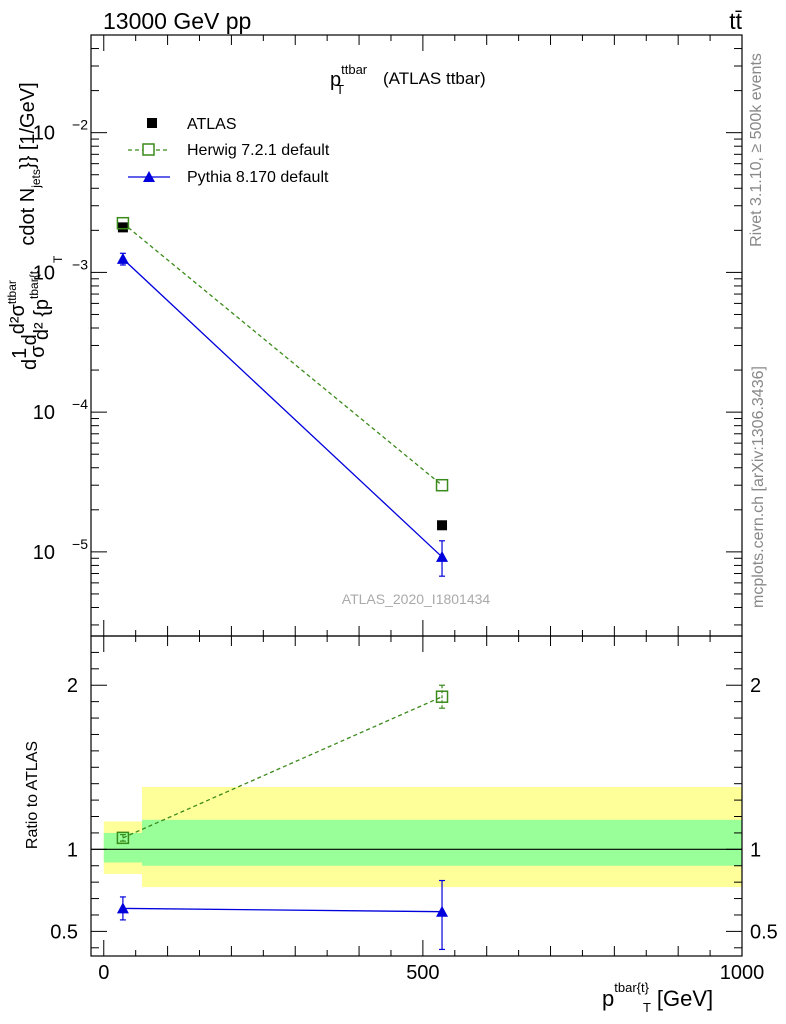  What do you see at coordinates (258, 150) in the screenshot?
I see `legend-herwig-label: Herwig 7.2.1 default` at bounding box center [258, 150].